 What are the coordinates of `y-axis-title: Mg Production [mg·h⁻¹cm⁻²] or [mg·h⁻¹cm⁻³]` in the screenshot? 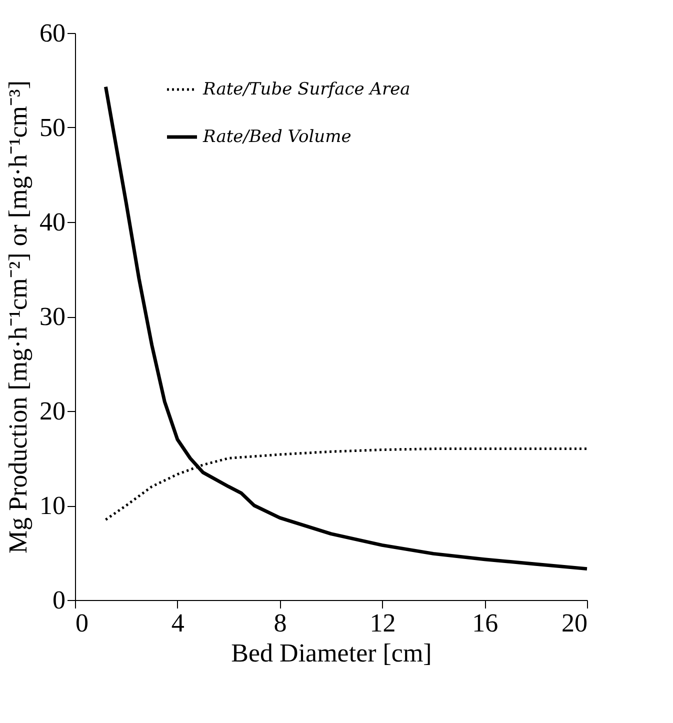 It's located at (18, 317).